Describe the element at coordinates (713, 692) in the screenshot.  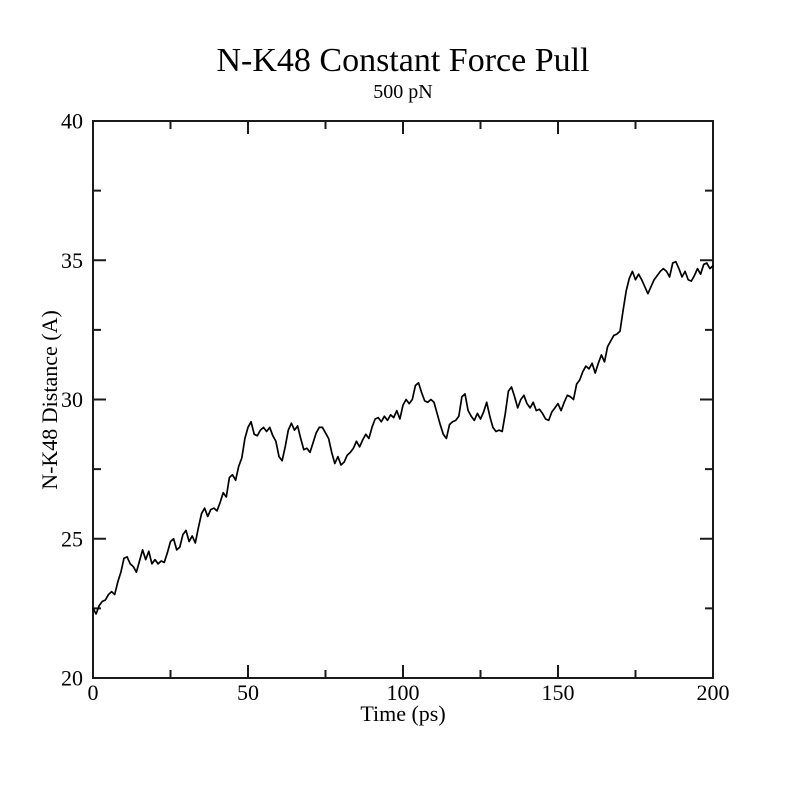
I see `x-tick-label: 200` at that location.